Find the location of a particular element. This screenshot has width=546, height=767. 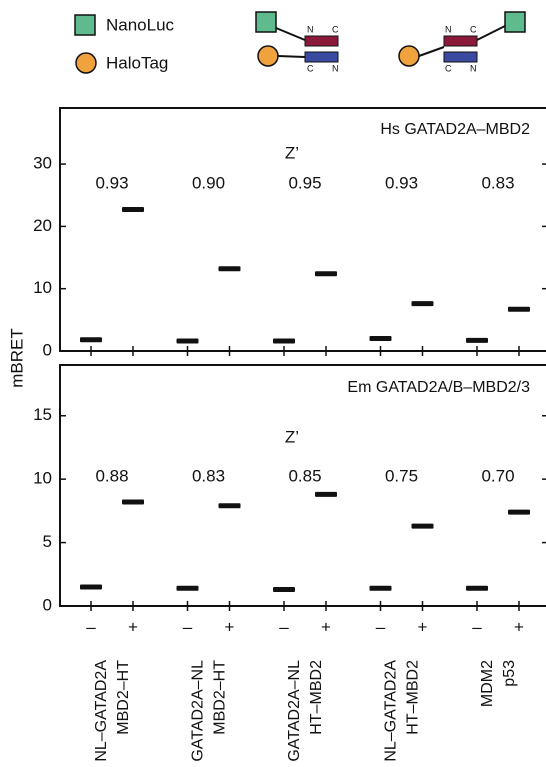

y-tick-label: 20 is located at coordinates (42, 225).